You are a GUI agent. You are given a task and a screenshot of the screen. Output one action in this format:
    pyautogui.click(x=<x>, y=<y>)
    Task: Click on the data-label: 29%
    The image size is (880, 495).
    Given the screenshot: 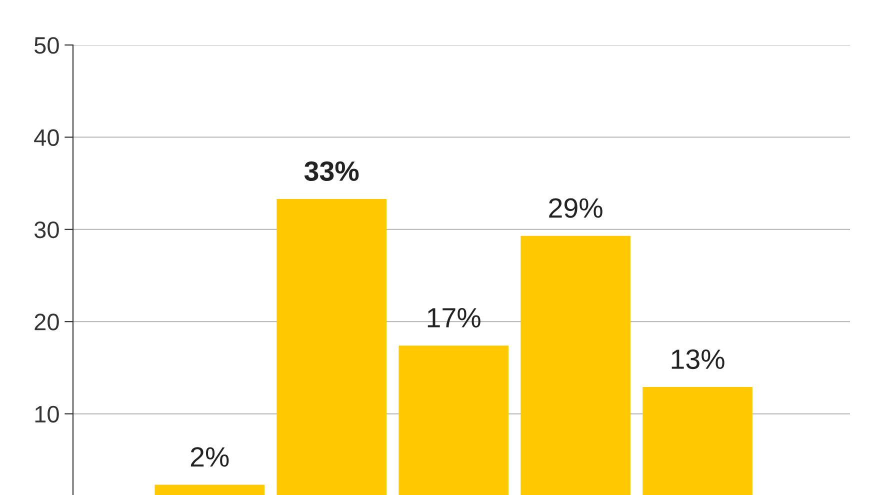 What is the action you would take?
    pyautogui.click(x=575, y=208)
    